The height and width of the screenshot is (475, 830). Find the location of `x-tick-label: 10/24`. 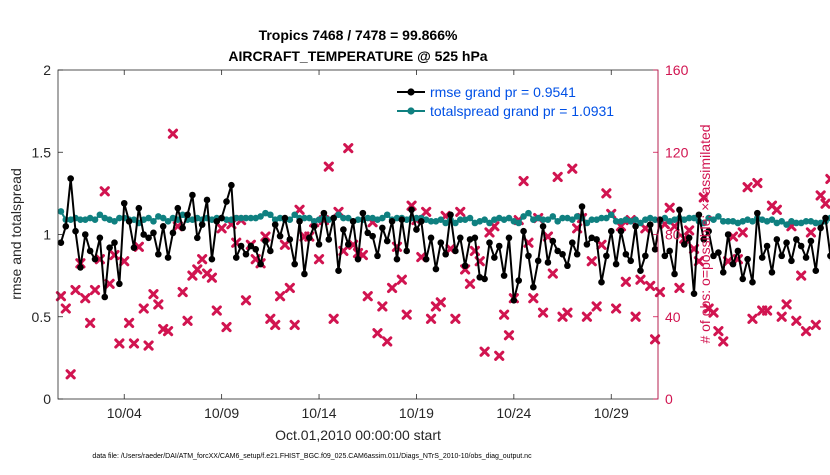

x-tick-label: 10/24 is located at coordinates (513, 413).